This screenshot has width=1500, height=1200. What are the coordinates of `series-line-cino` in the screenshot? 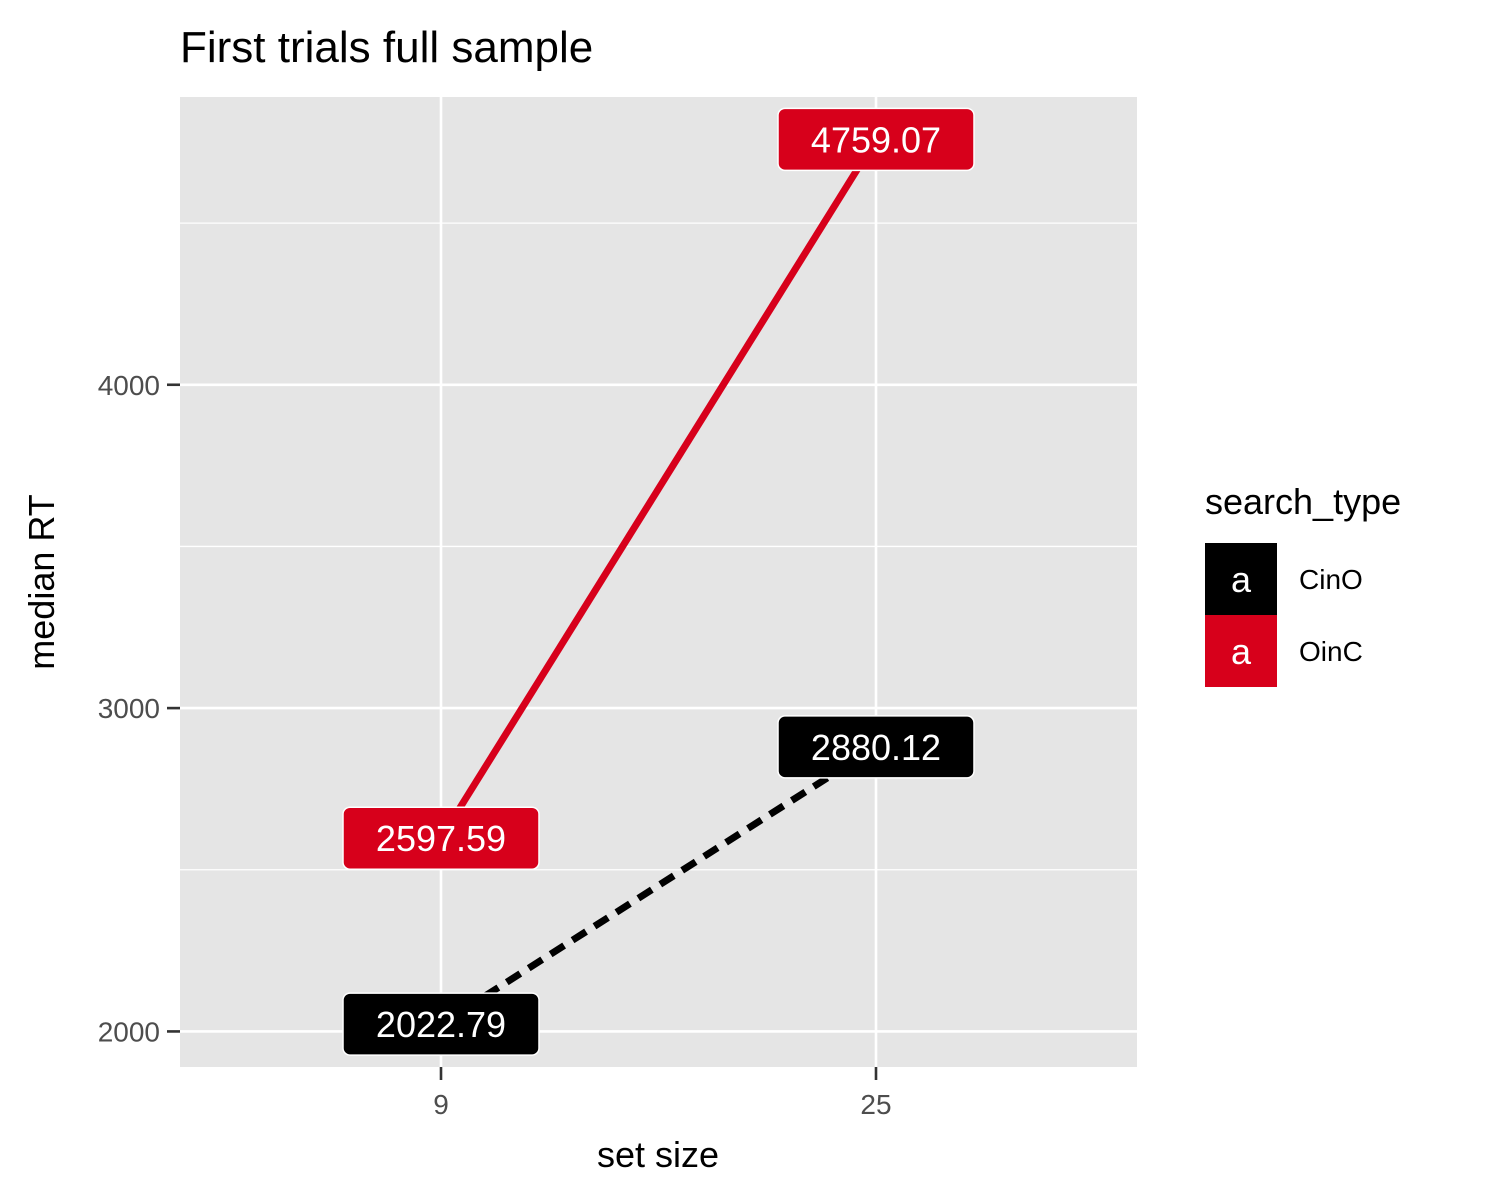 It's located at (658, 885).